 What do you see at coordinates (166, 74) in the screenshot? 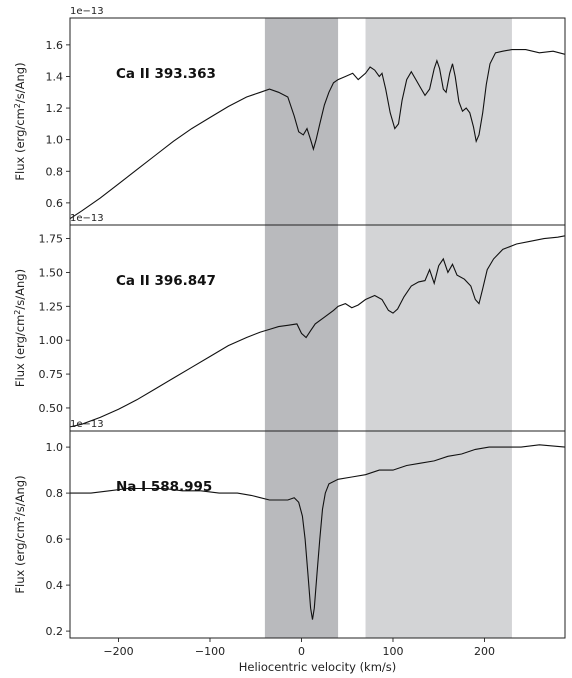
I see `panel-label: Ca II 393.363` at bounding box center [166, 74].